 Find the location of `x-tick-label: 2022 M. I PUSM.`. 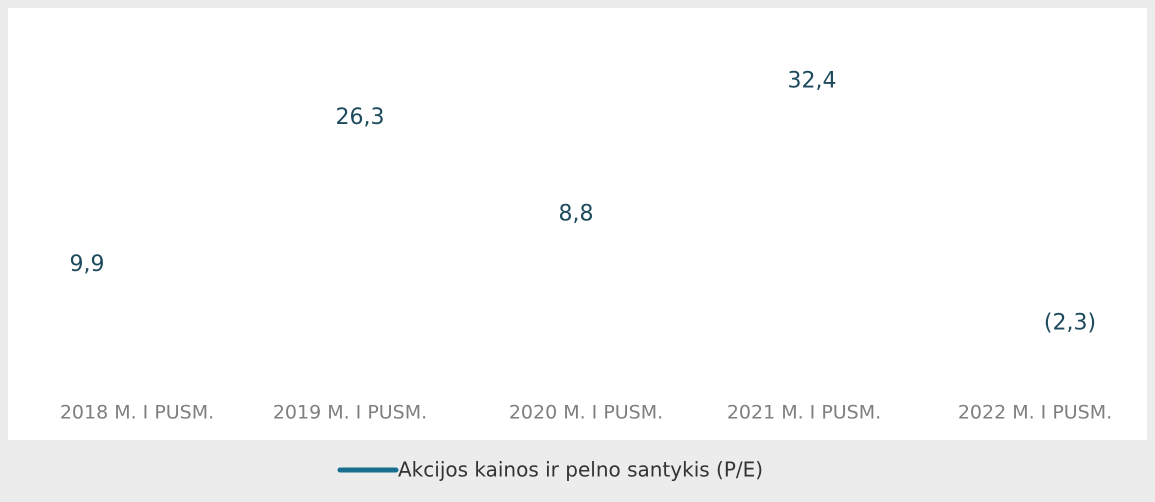

x-tick-label: 2022 M. I PUSM. is located at coordinates (1035, 413).